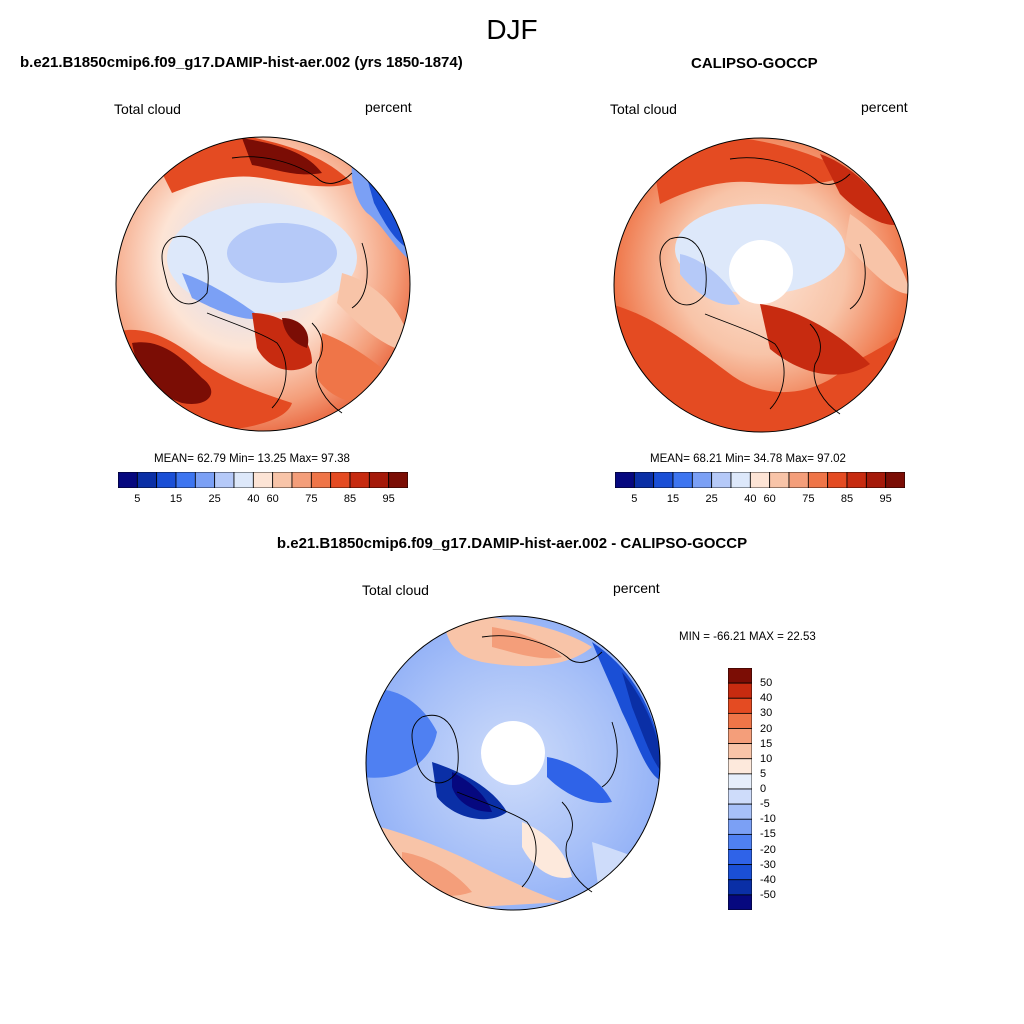  Describe the element at coordinates (768, 819) in the screenshot. I see `colorbar-tick-label: -10` at that location.